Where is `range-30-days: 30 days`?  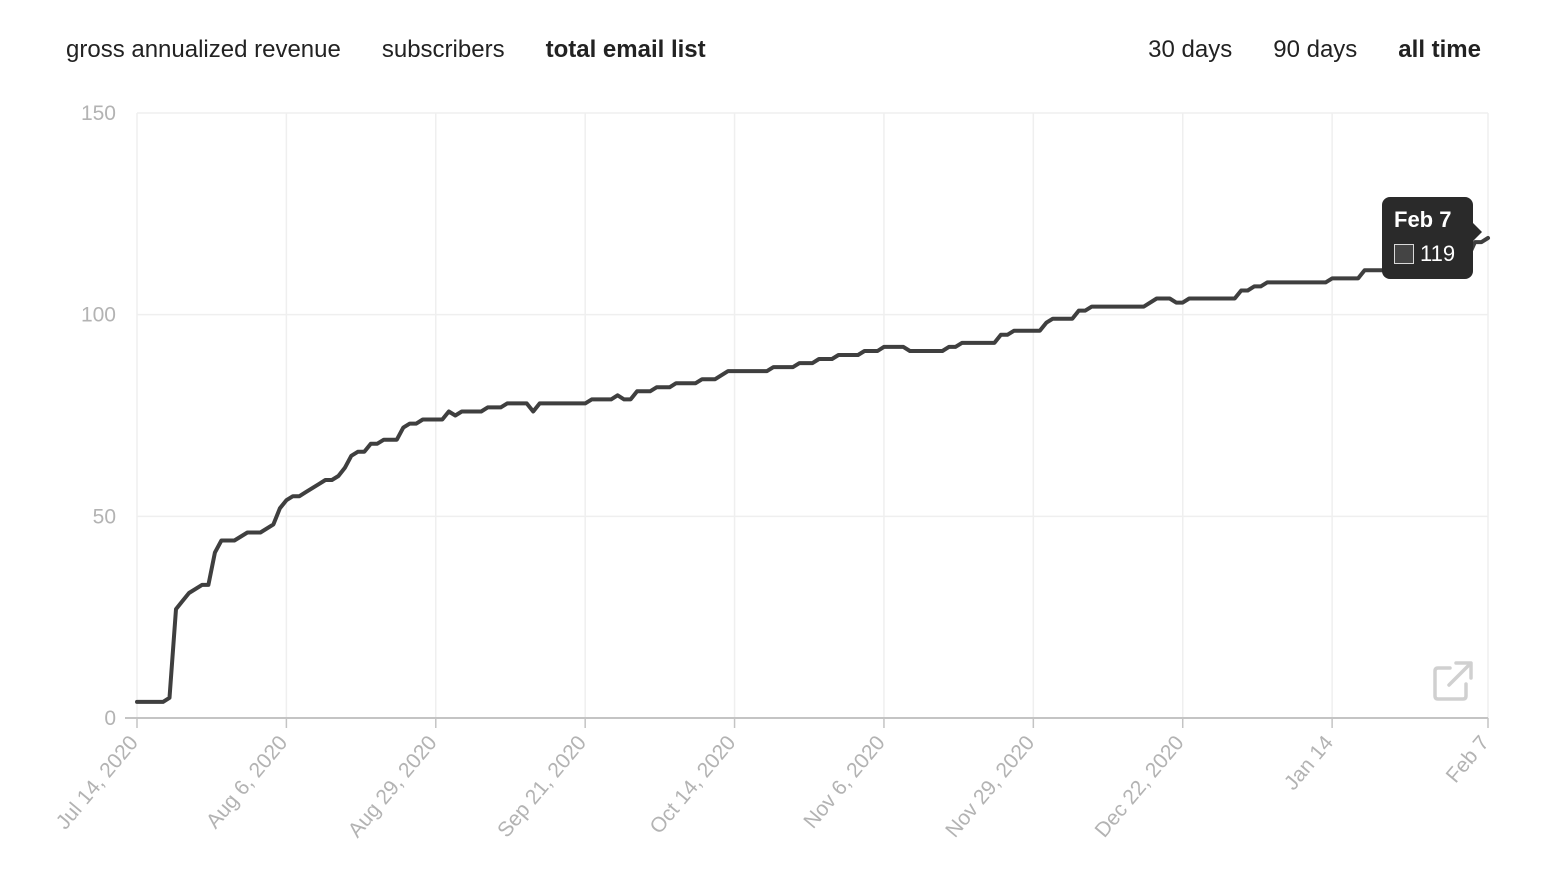
range-30-days: 30 days is located at coordinates (1190, 49).